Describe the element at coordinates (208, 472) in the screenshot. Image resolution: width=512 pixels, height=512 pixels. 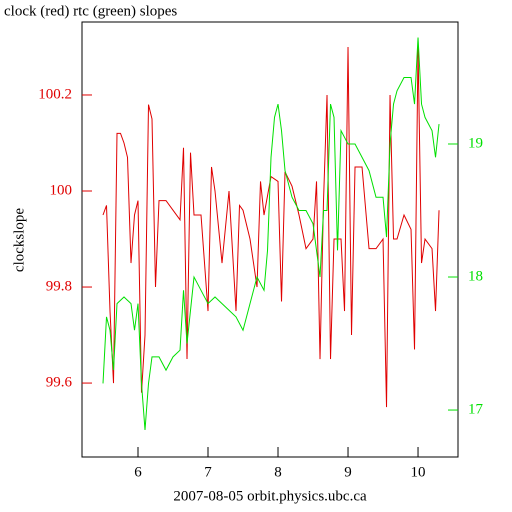
I see `x-tick-label: 7` at that location.